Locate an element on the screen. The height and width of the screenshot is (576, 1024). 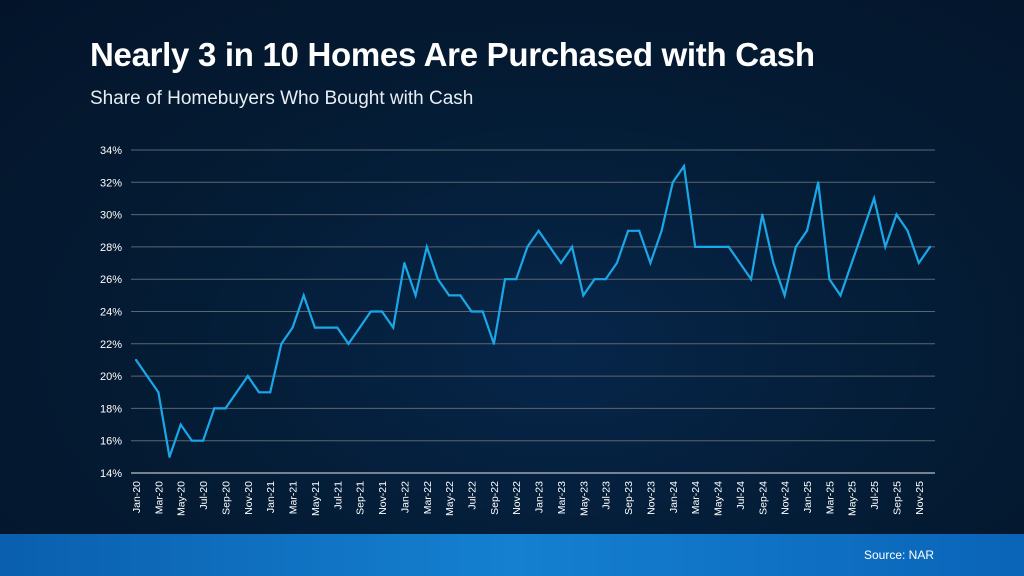
x-tick-label: Jul-22 is located at coordinates (472, 495).